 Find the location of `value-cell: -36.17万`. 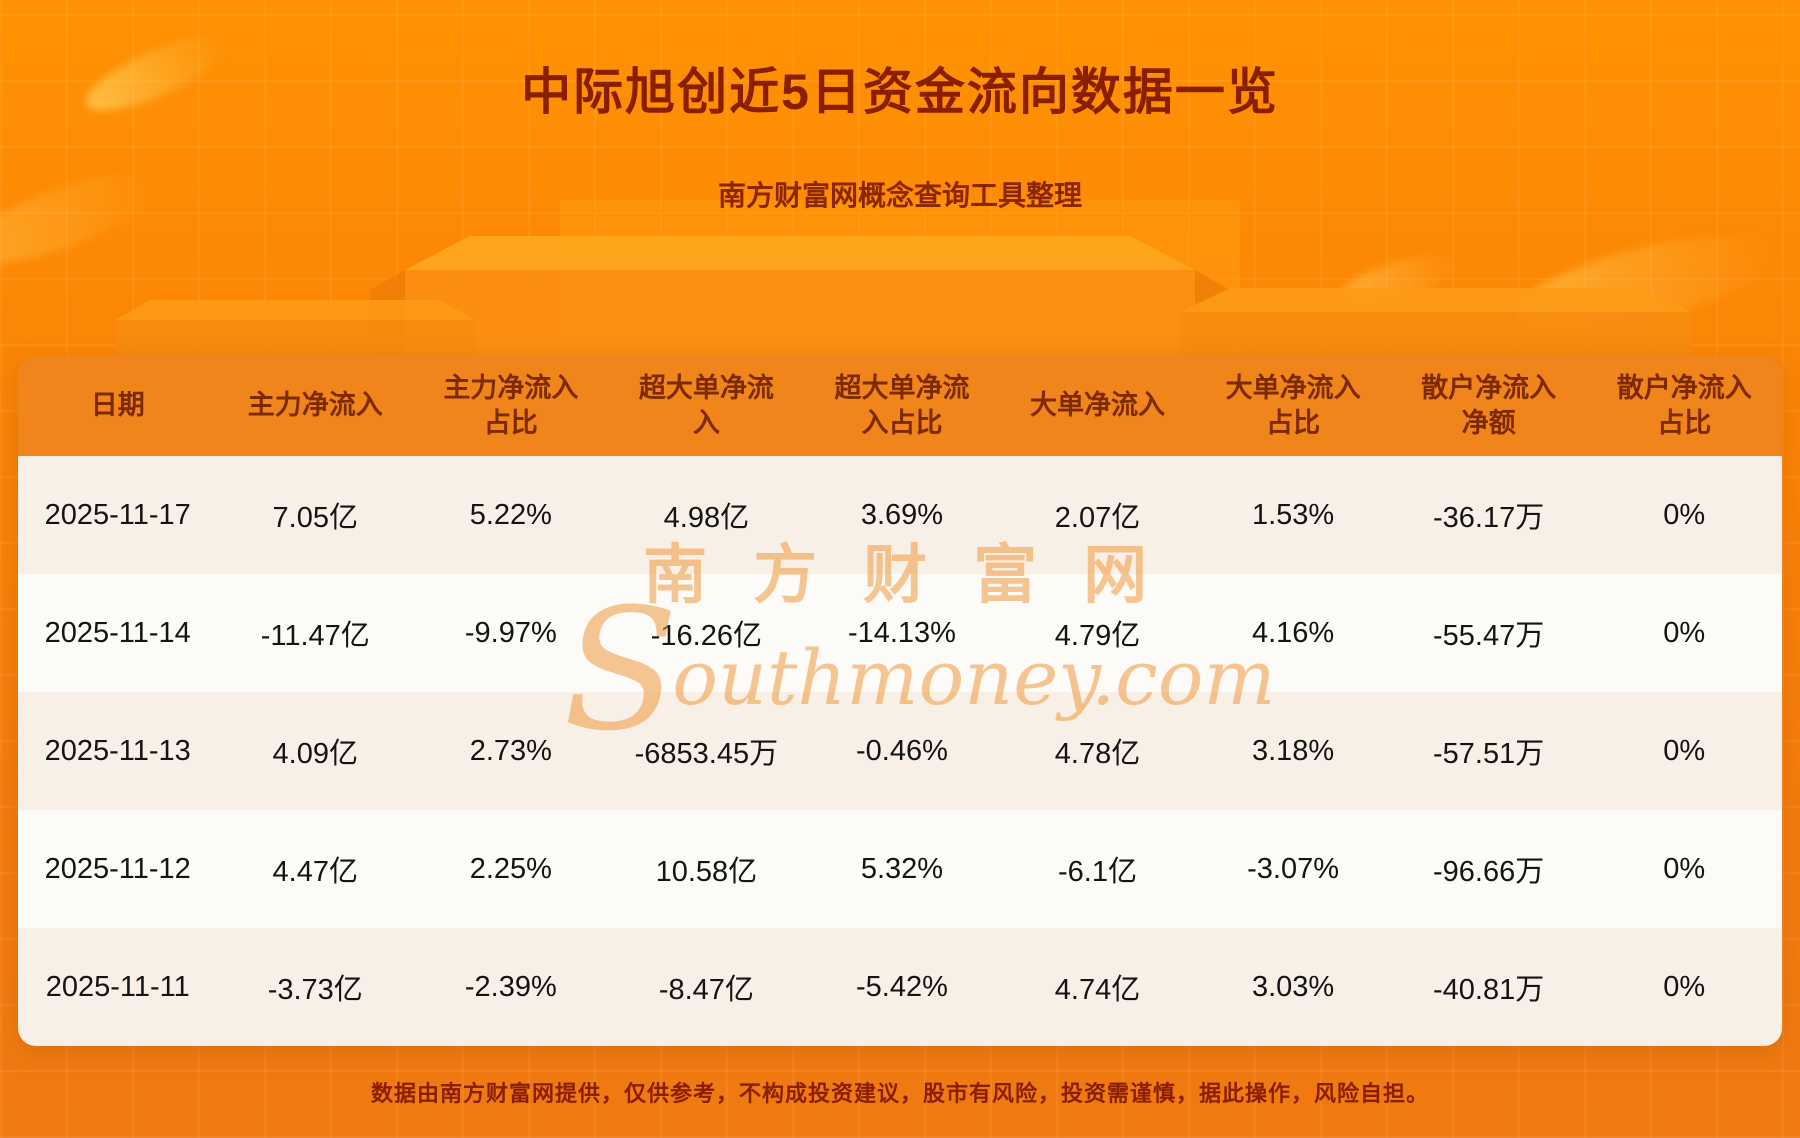

value-cell: -36.17万 is located at coordinates (1489, 518).